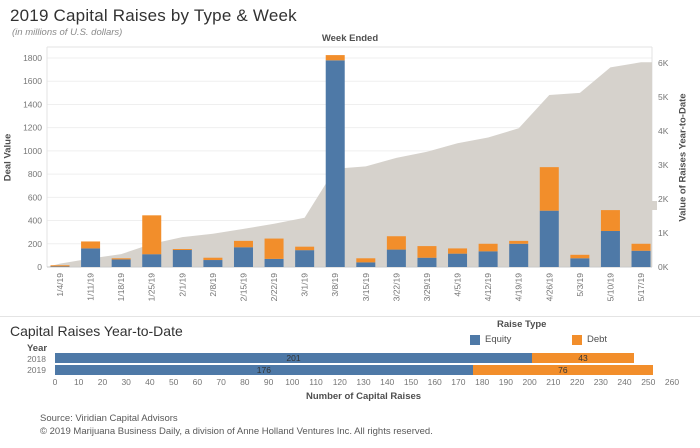  I want to click on date-label-3/15/19: 3/15/19, so click(366, 287).